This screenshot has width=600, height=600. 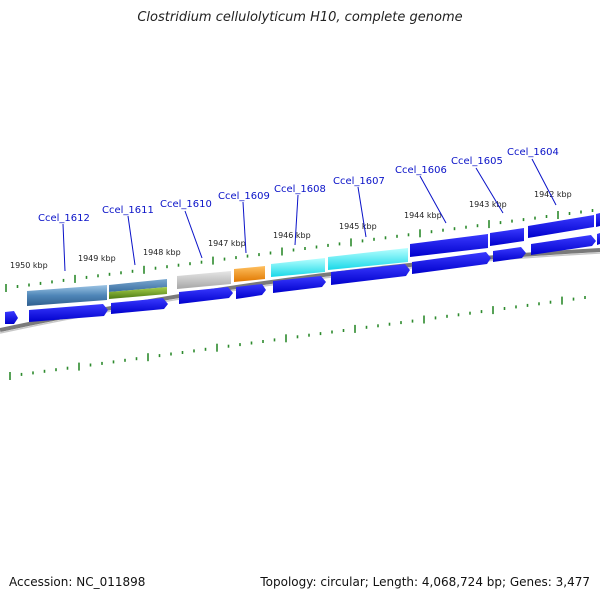 What do you see at coordinates (128, 210) in the screenshot?
I see `gene-label-ccel-1611: Ccel_1611` at bounding box center [128, 210].